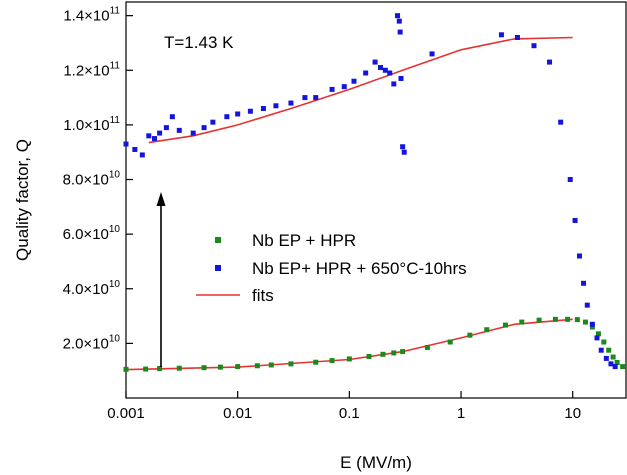 This screenshot has width=627, height=475. I want to click on y-axis-label: Quality factor, Q, so click(22, 200).